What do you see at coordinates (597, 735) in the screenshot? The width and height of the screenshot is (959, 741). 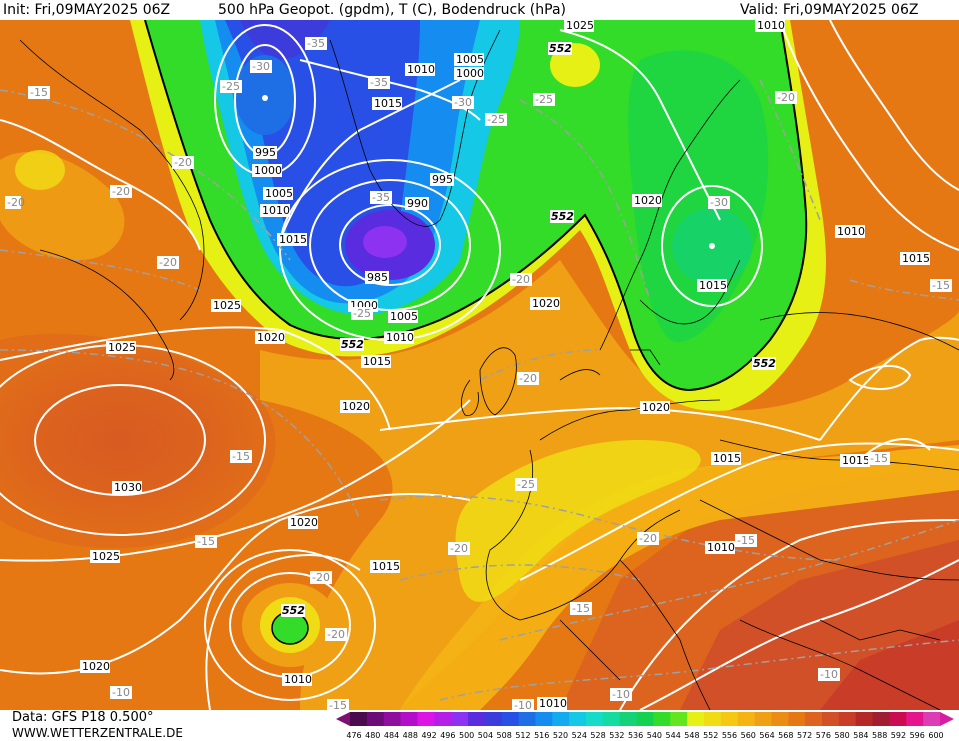 I see `colorbar-label: 528` at bounding box center [597, 735].